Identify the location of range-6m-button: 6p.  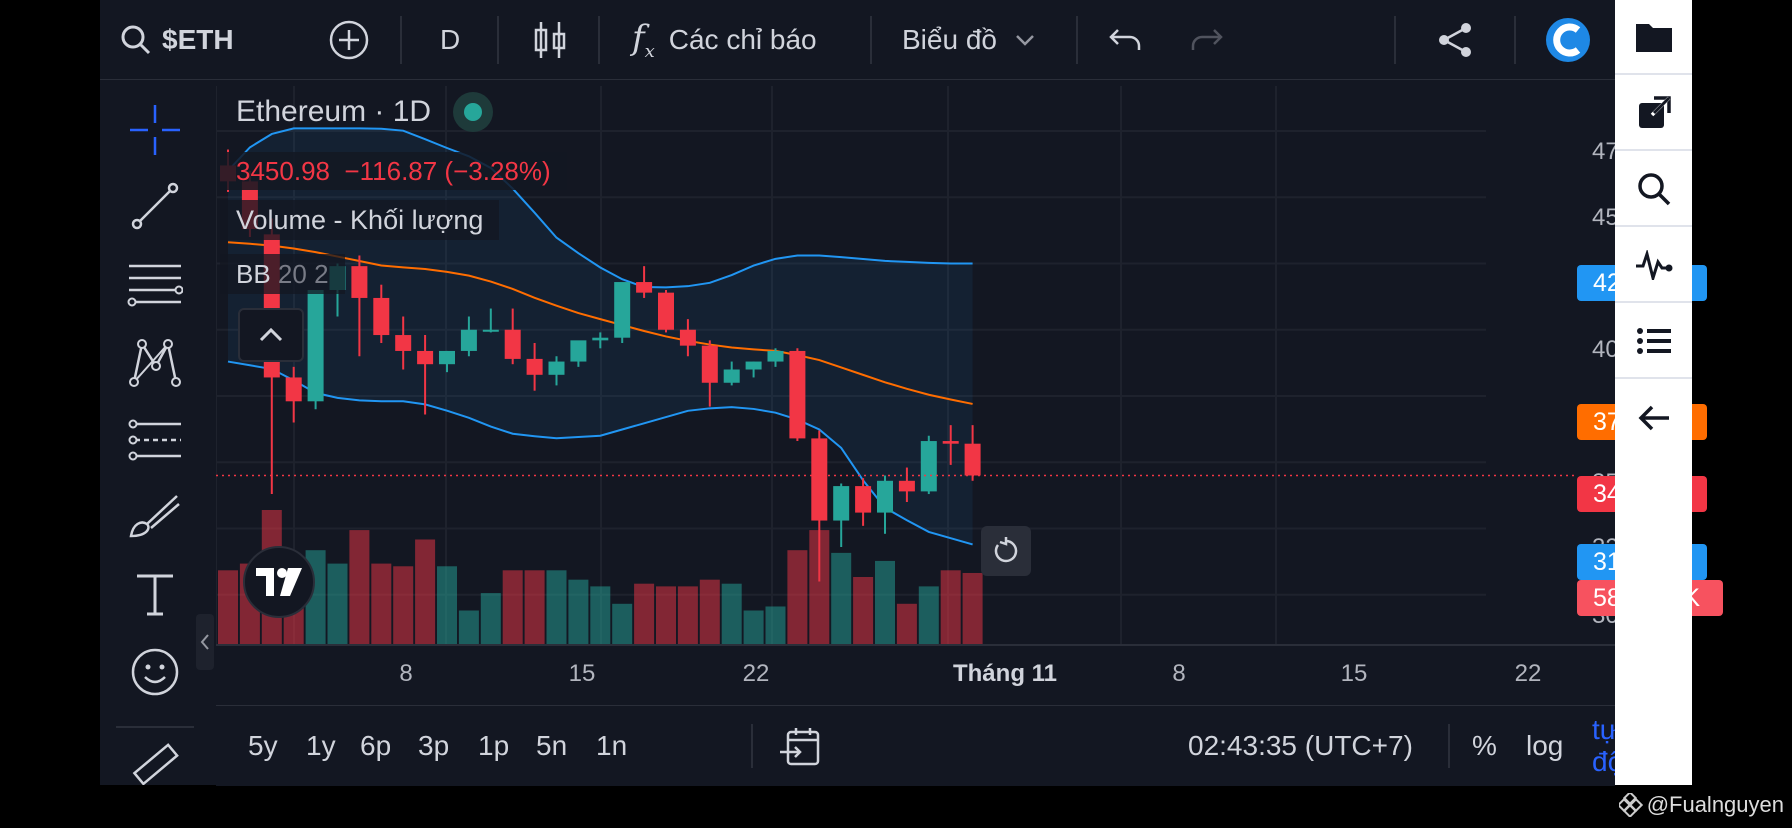
(376, 745).